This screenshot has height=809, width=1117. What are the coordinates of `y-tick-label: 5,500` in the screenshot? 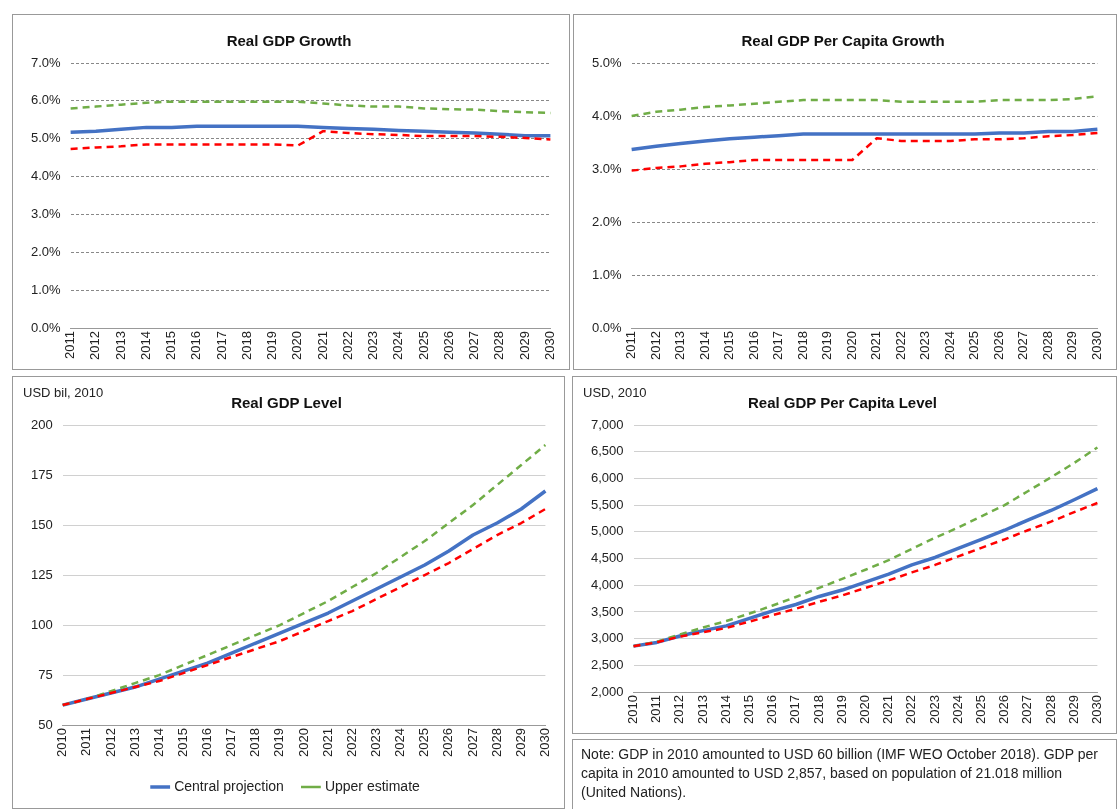 It's located at (607, 504).